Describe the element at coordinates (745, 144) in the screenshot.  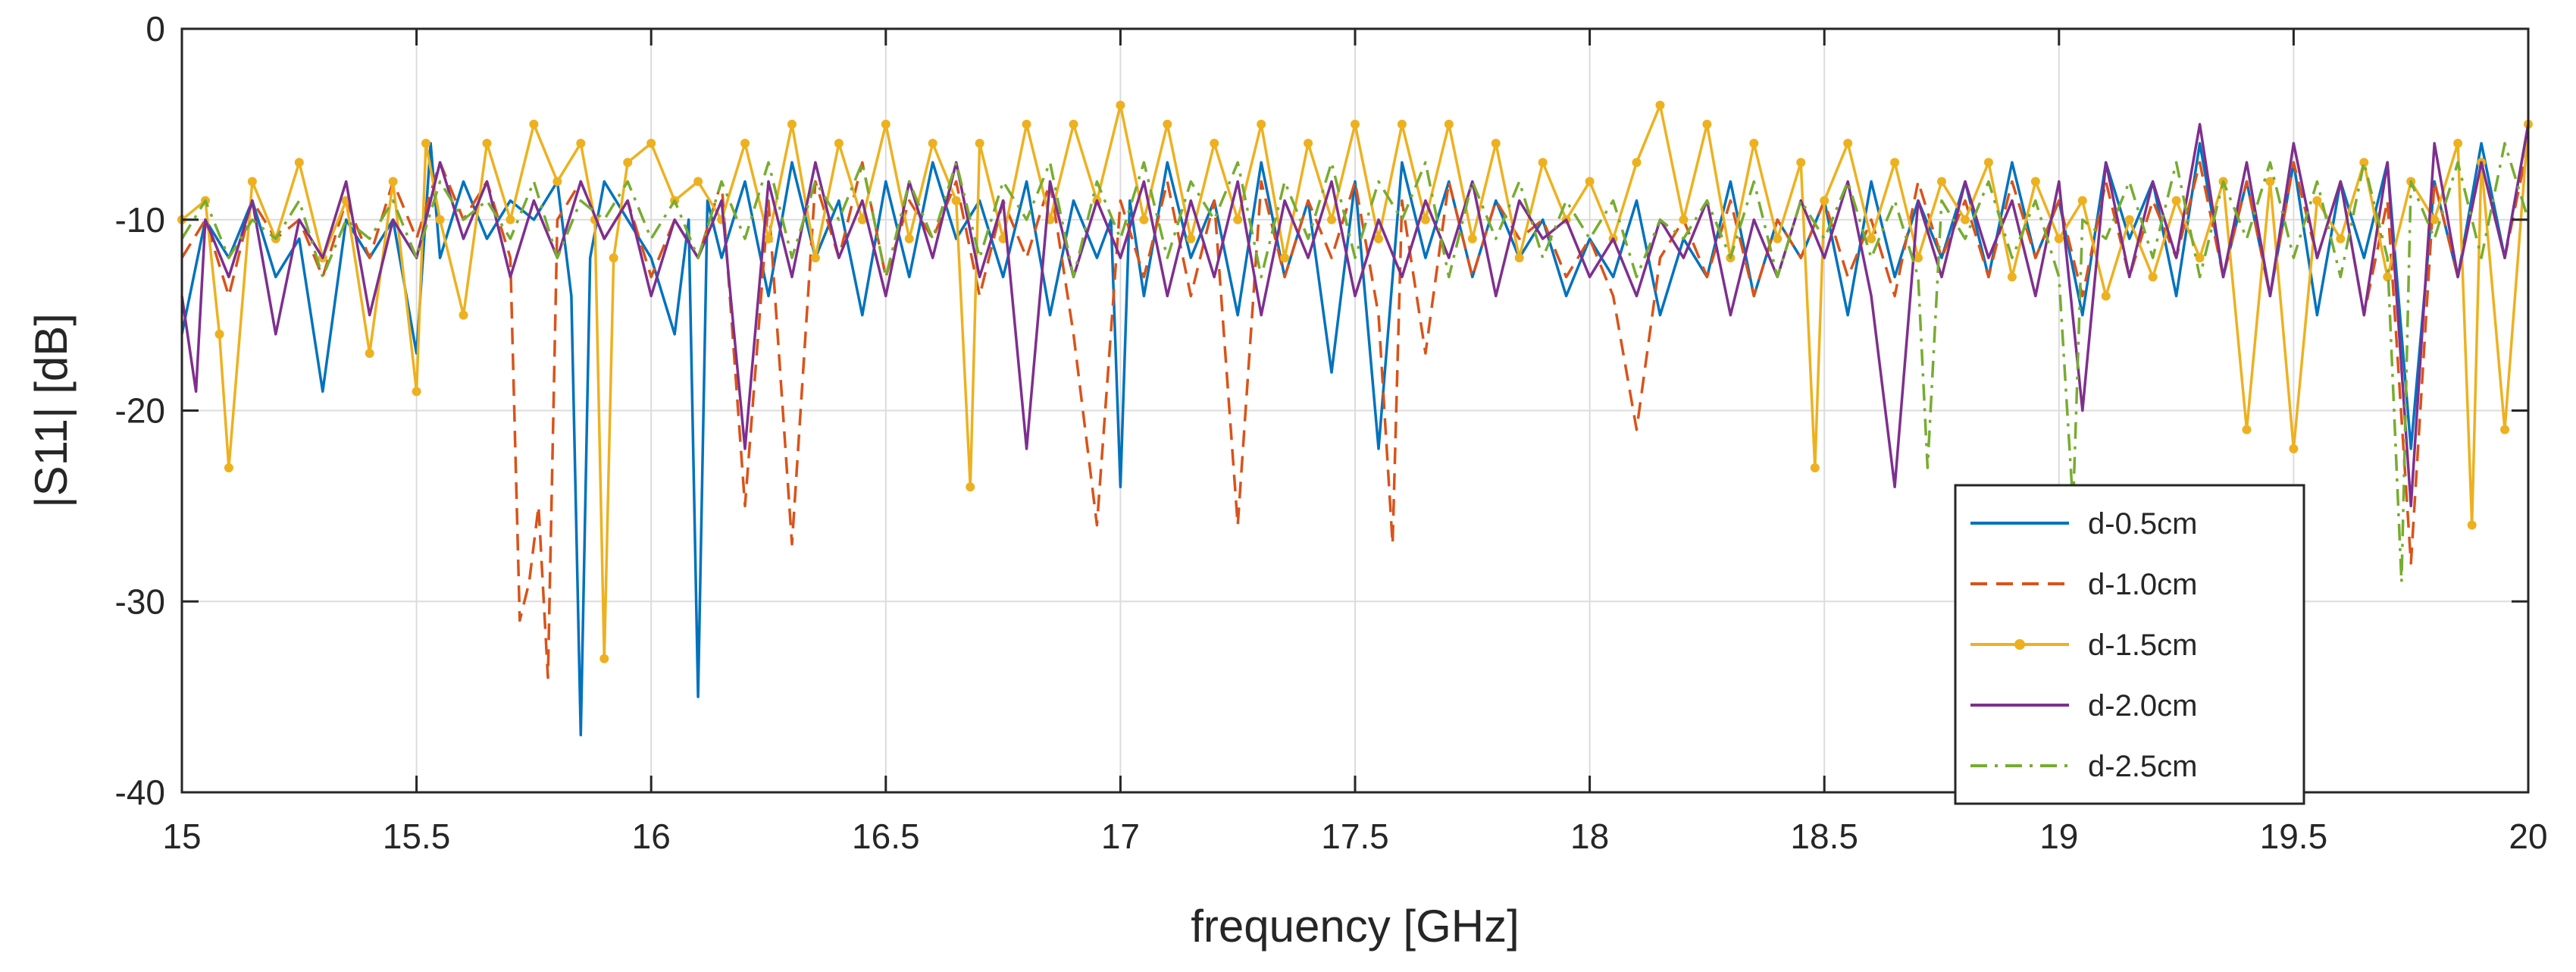
I see `point-d-1.5cm-28` at that location.